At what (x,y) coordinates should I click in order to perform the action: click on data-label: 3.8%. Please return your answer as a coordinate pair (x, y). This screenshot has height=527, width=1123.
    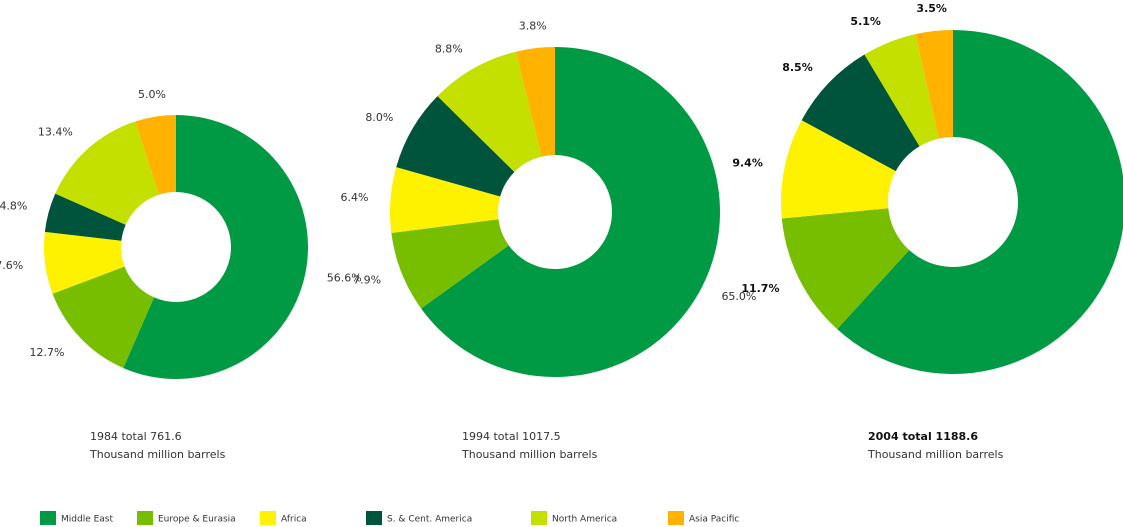
    Looking at the image, I should click on (533, 25).